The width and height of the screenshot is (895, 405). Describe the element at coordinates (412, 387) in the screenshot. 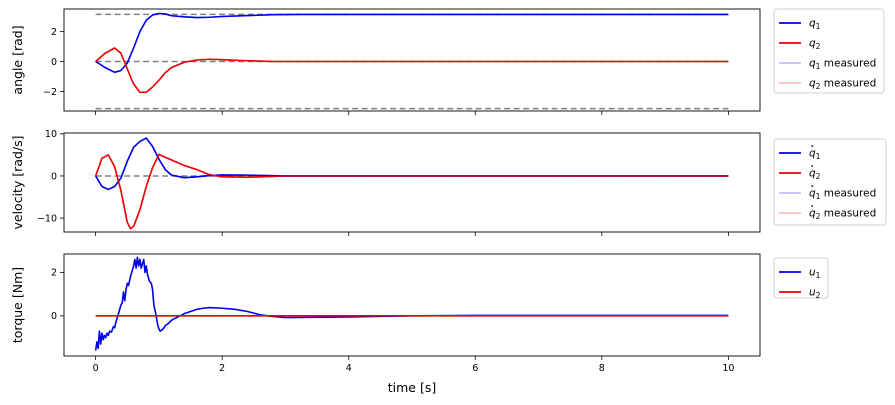

I see `x-axis-label: time [s]` at that location.